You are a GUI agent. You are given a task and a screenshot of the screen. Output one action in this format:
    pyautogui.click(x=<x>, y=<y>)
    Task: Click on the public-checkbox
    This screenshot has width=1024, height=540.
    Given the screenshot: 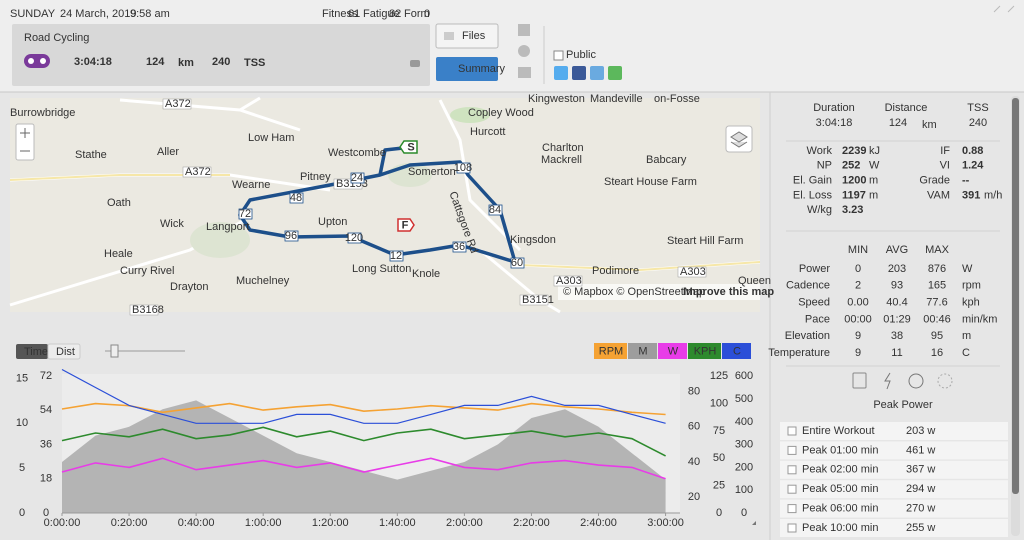 What is the action you would take?
    pyautogui.click(x=558, y=55)
    